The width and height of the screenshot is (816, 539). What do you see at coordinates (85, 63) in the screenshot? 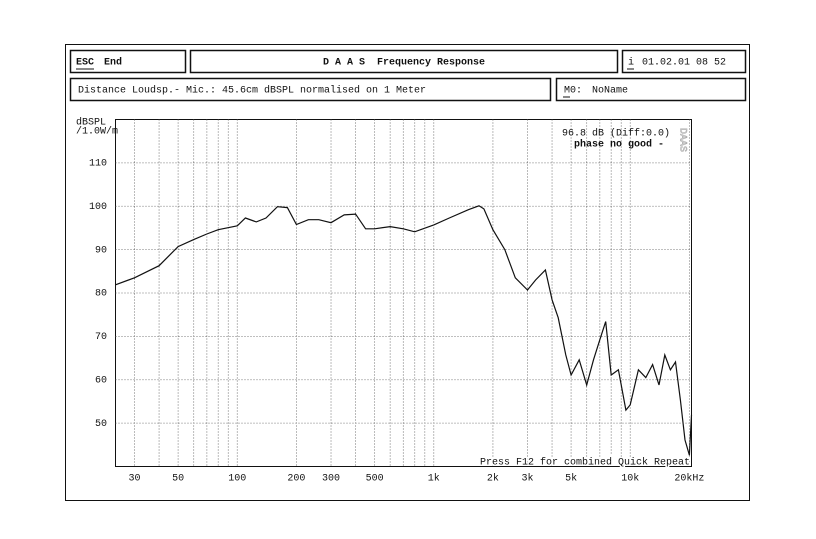
I see `esc-key: ESC` at bounding box center [85, 63].